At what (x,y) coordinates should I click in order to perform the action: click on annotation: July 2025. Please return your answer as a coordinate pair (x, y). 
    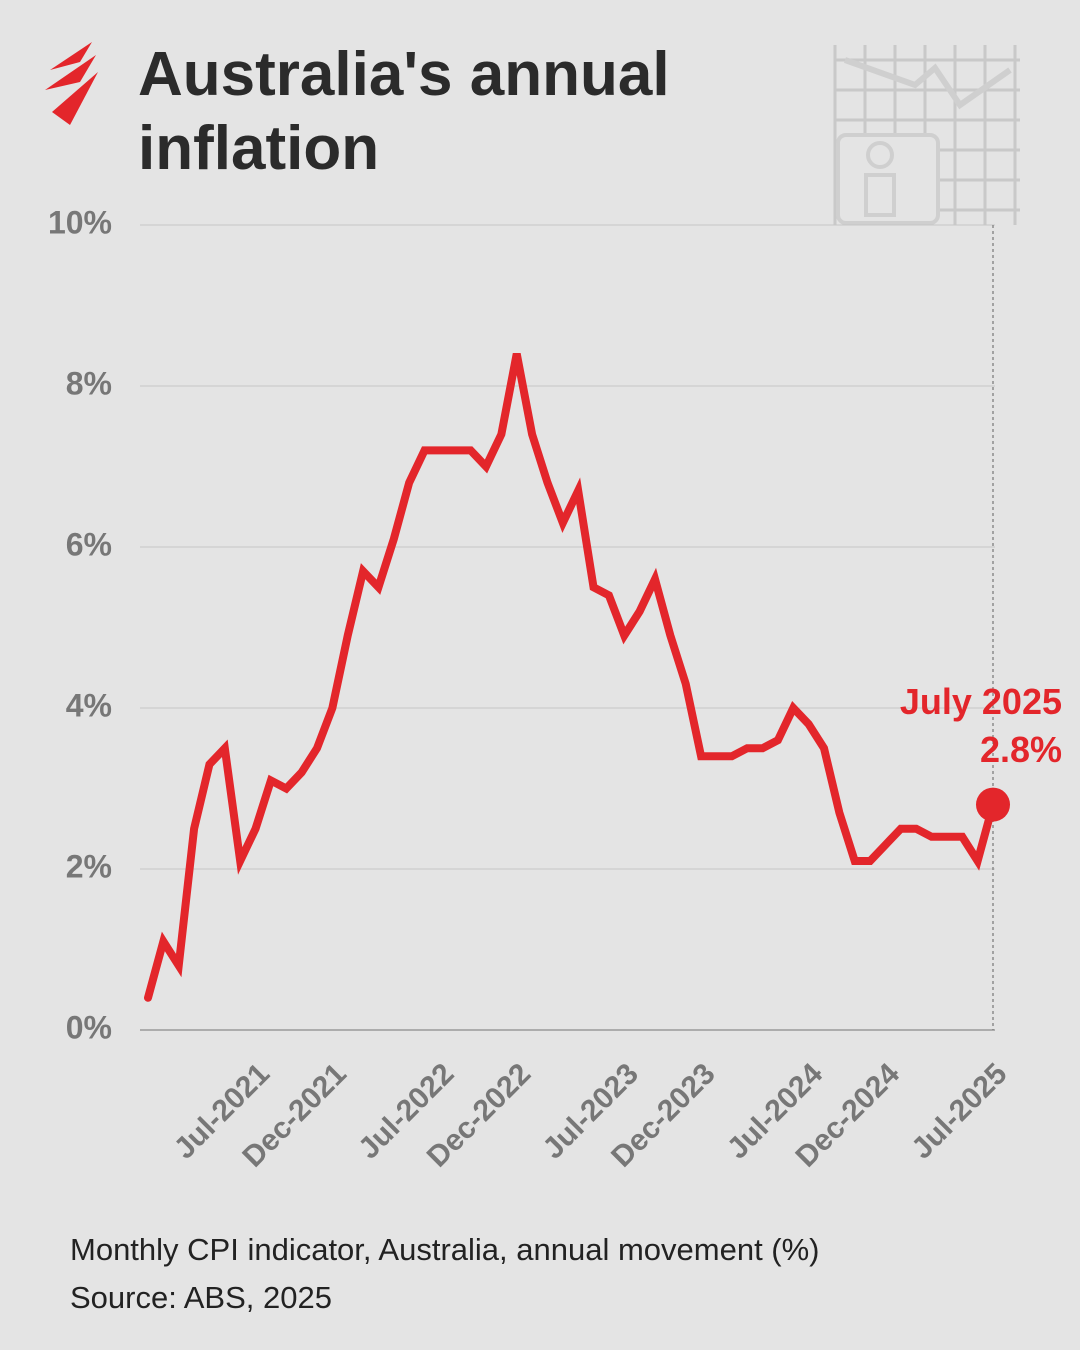
    Looking at the image, I should click on (981, 701).